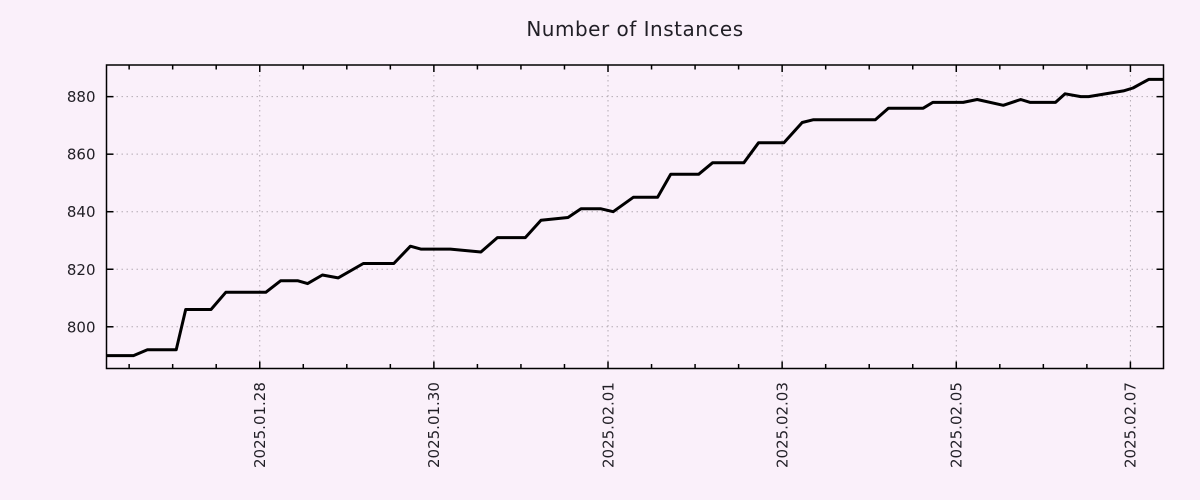 This screenshot has height=500, width=1200. Describe the element at coordinates (81, 155) in the screenshot. I see `y-tick-label: 860` at that location.